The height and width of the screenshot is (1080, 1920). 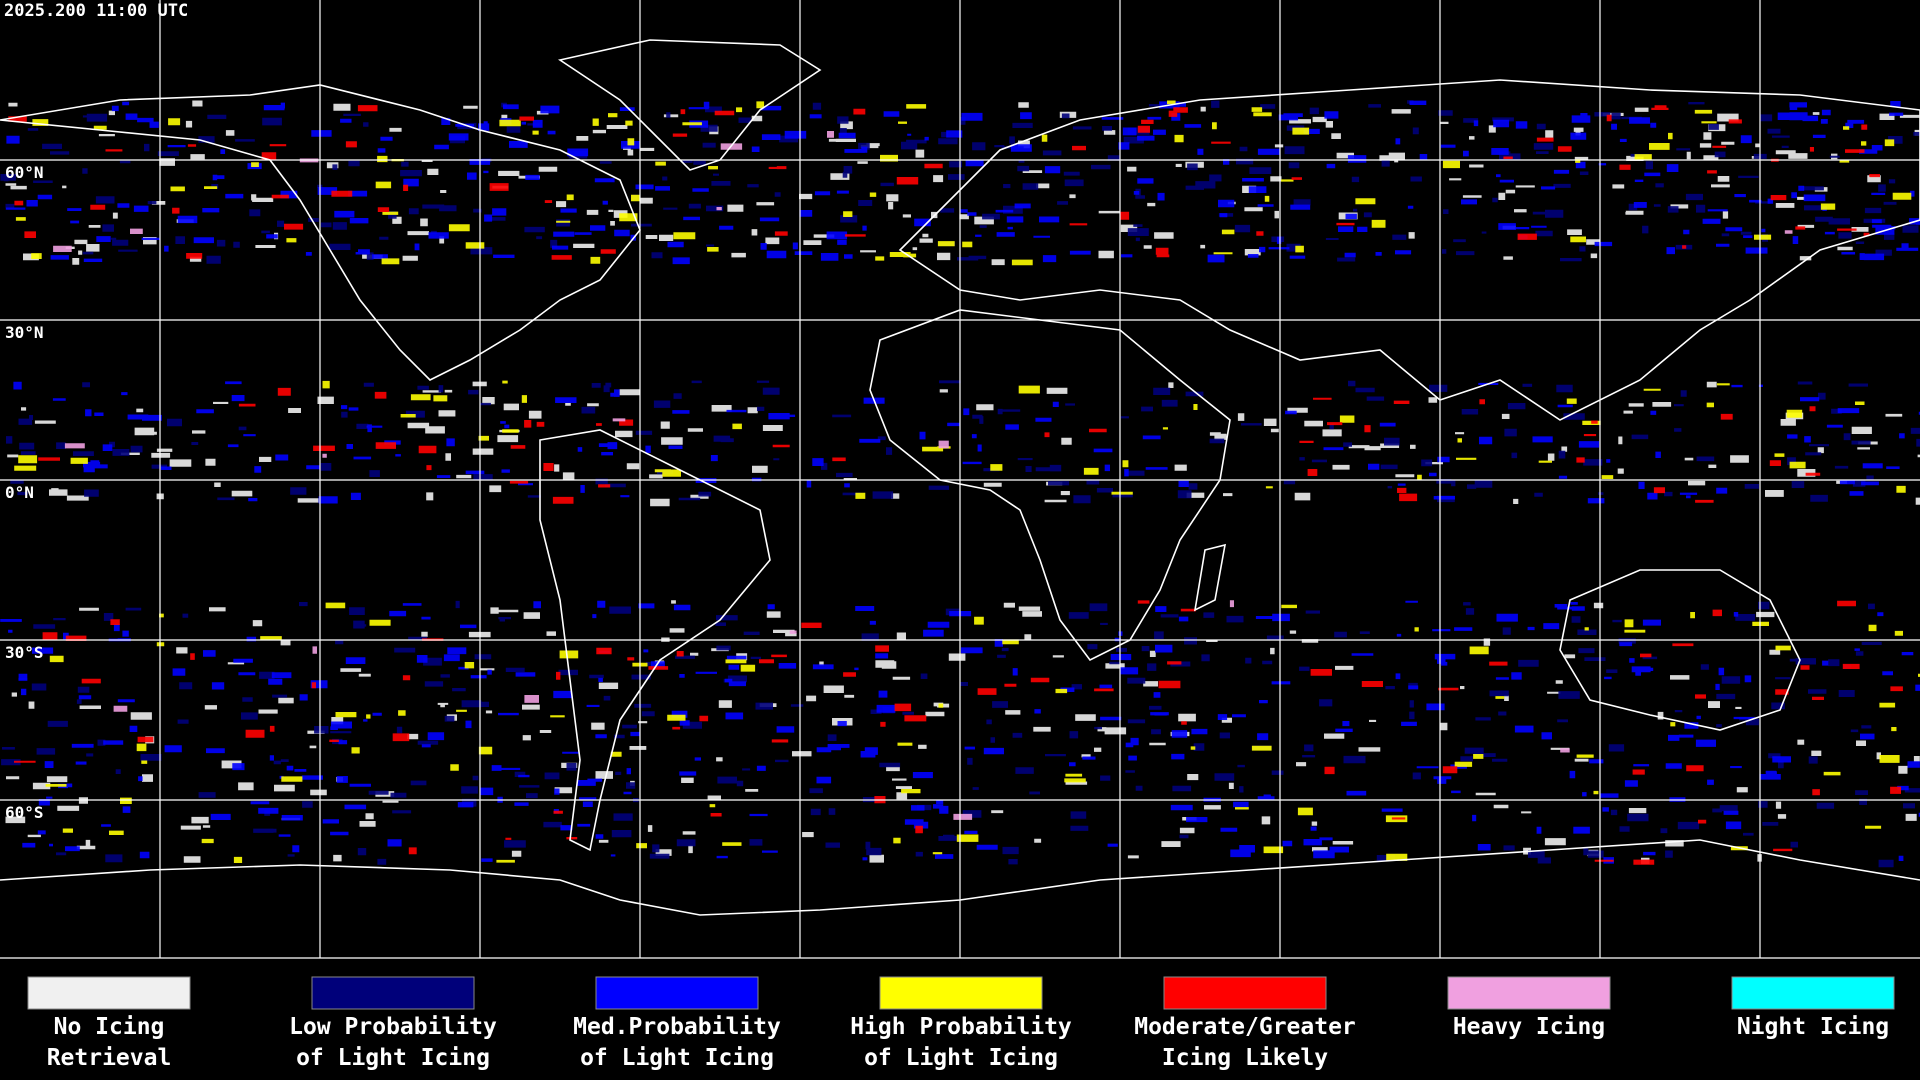 I want to click on legend-label: Moderate/Greater, so click(x=1245, y=1027).